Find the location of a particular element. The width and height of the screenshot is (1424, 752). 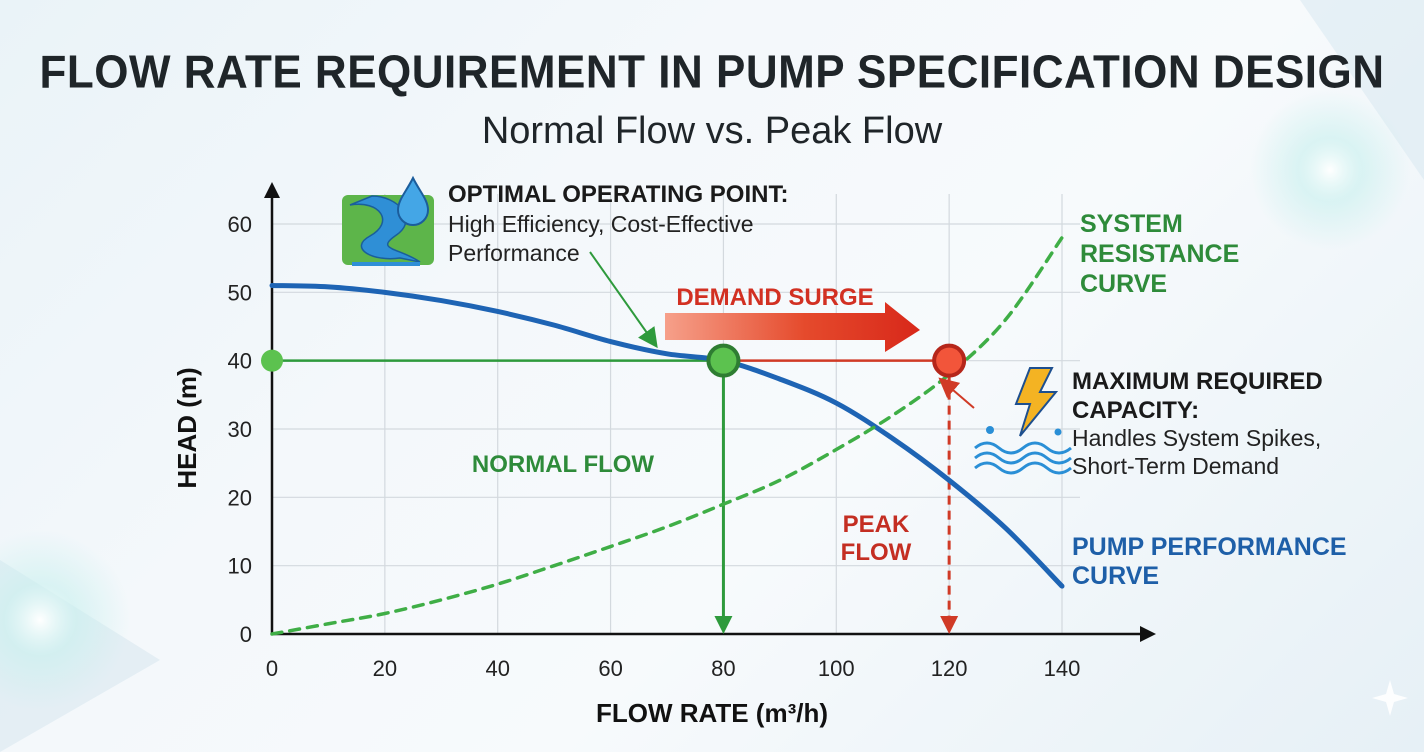

x-axis-title: FLOW RATE (m³/h) is located at coordinates (712, 713).